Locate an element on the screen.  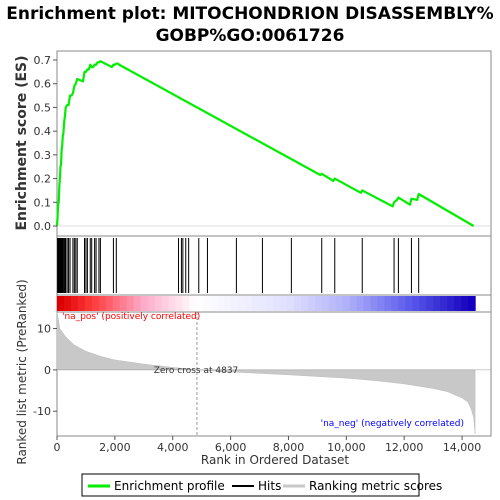
x-axis-title: Rank in Ordered Dataset is located at coordinates (275, 460).